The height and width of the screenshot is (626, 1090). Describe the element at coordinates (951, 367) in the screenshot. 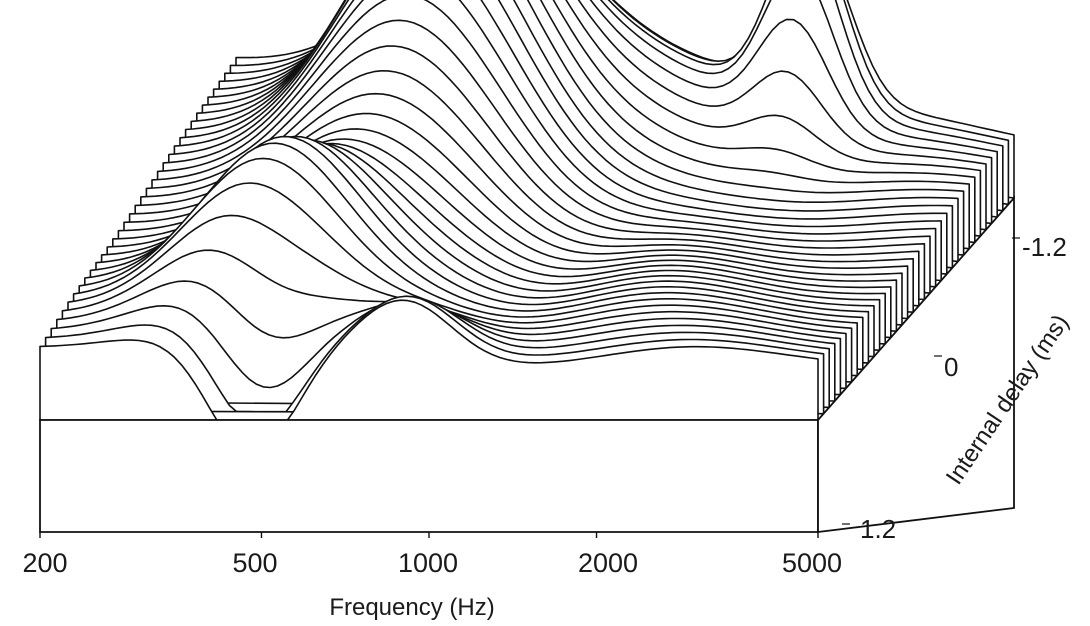

I see `y-tick-label: 0` at that location.